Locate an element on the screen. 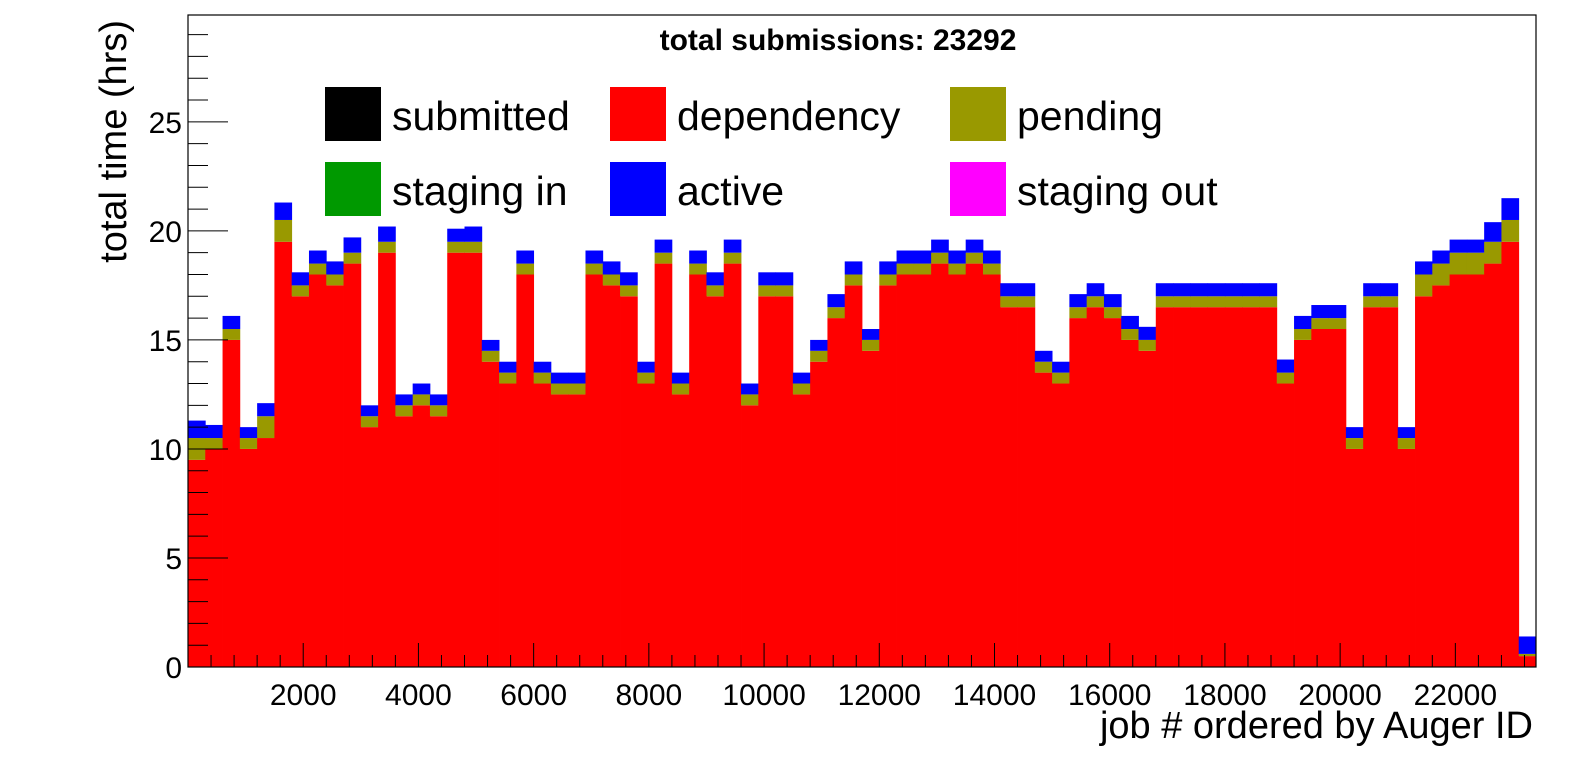 The width and height of the screenshot is (1596, 772). x-tick-label: 8000 is located at coordinates (648, 695).